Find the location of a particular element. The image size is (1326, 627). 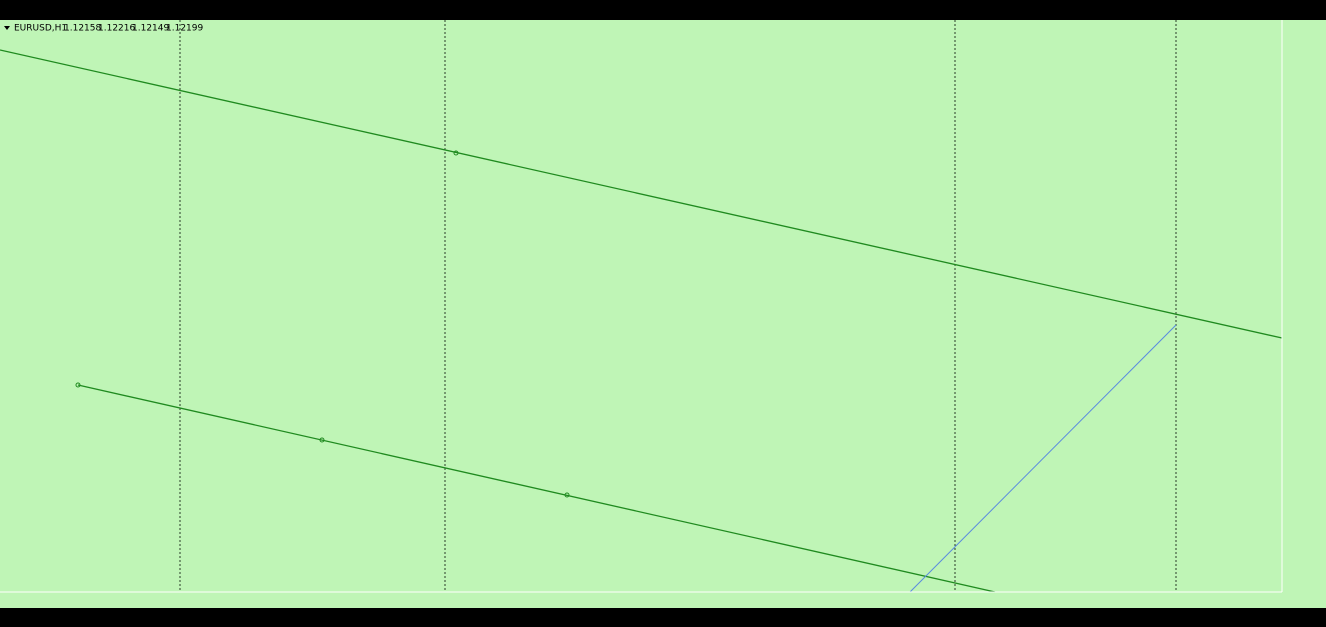

low: 1.12149 is located at coordinates (150, 29).